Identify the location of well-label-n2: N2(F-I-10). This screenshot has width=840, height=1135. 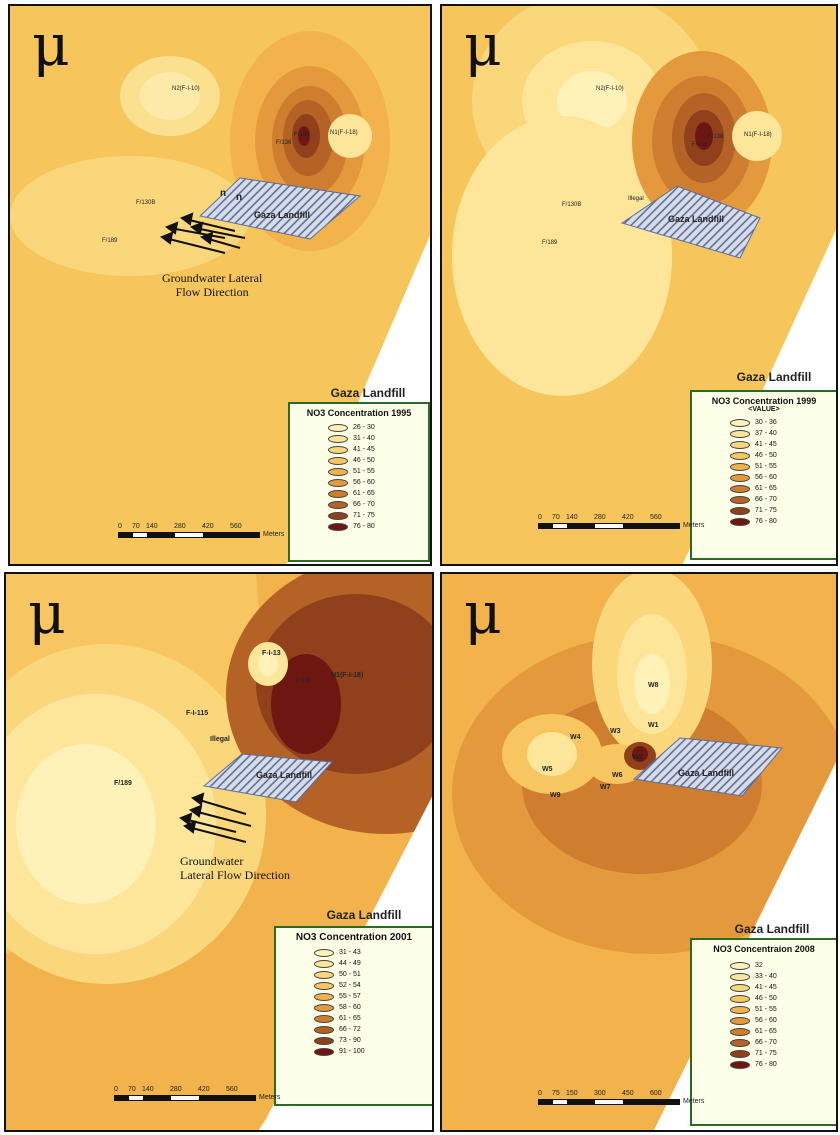
(186, 89).